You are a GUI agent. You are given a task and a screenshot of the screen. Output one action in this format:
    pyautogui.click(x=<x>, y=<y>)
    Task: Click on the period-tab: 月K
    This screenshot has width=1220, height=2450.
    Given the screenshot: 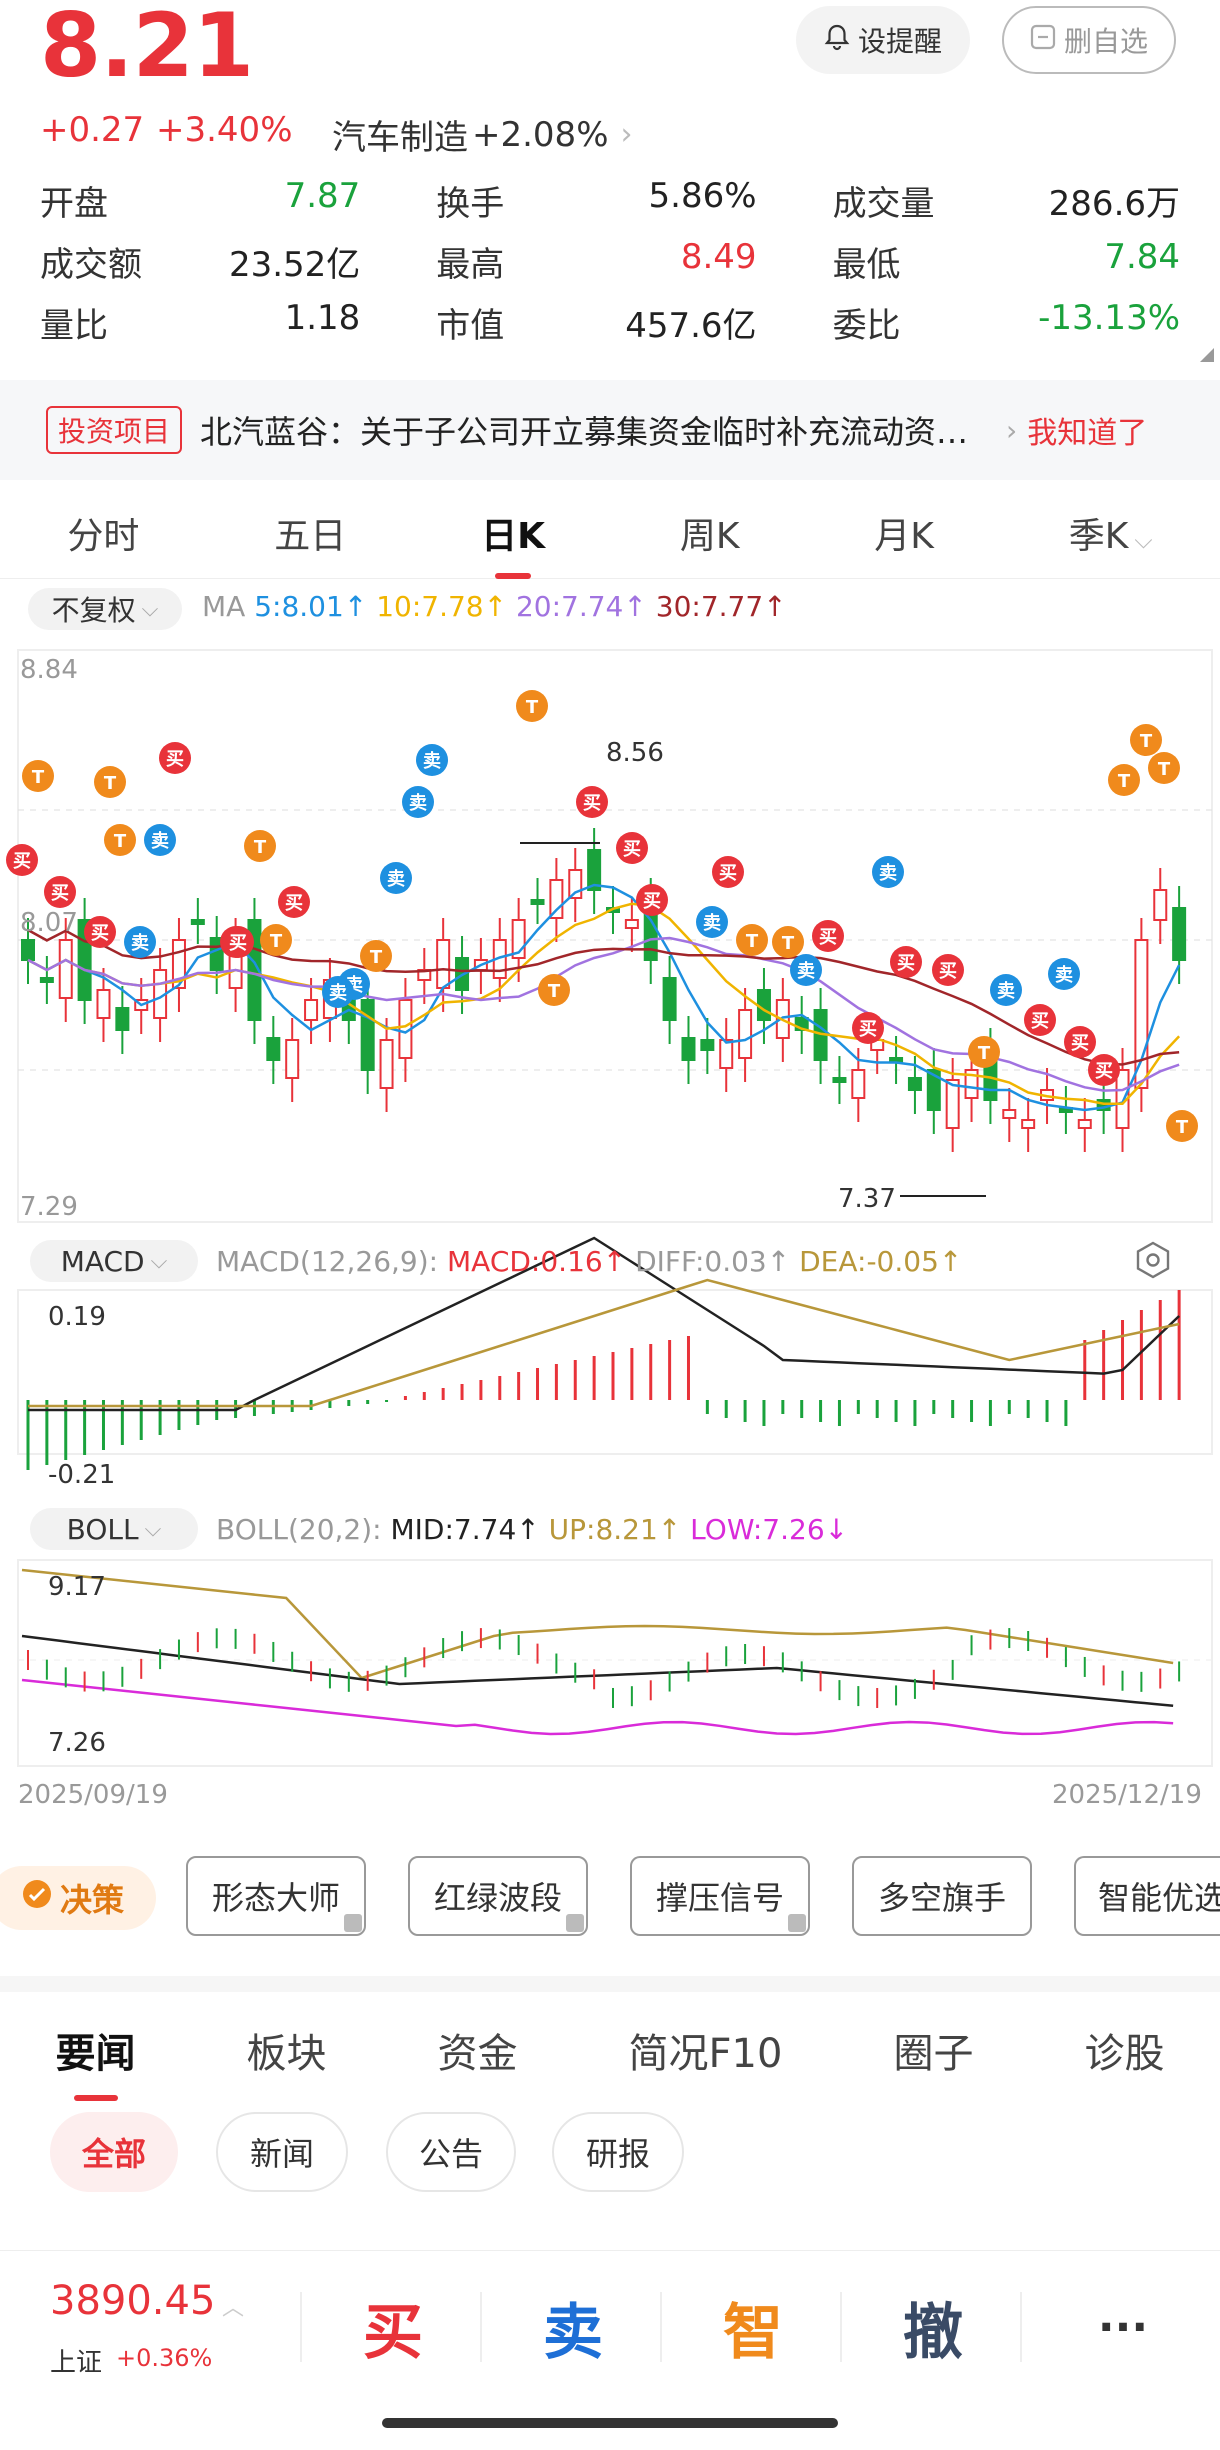 What is the action you would take?
    pyautogui.click(x=904, y=536)
    